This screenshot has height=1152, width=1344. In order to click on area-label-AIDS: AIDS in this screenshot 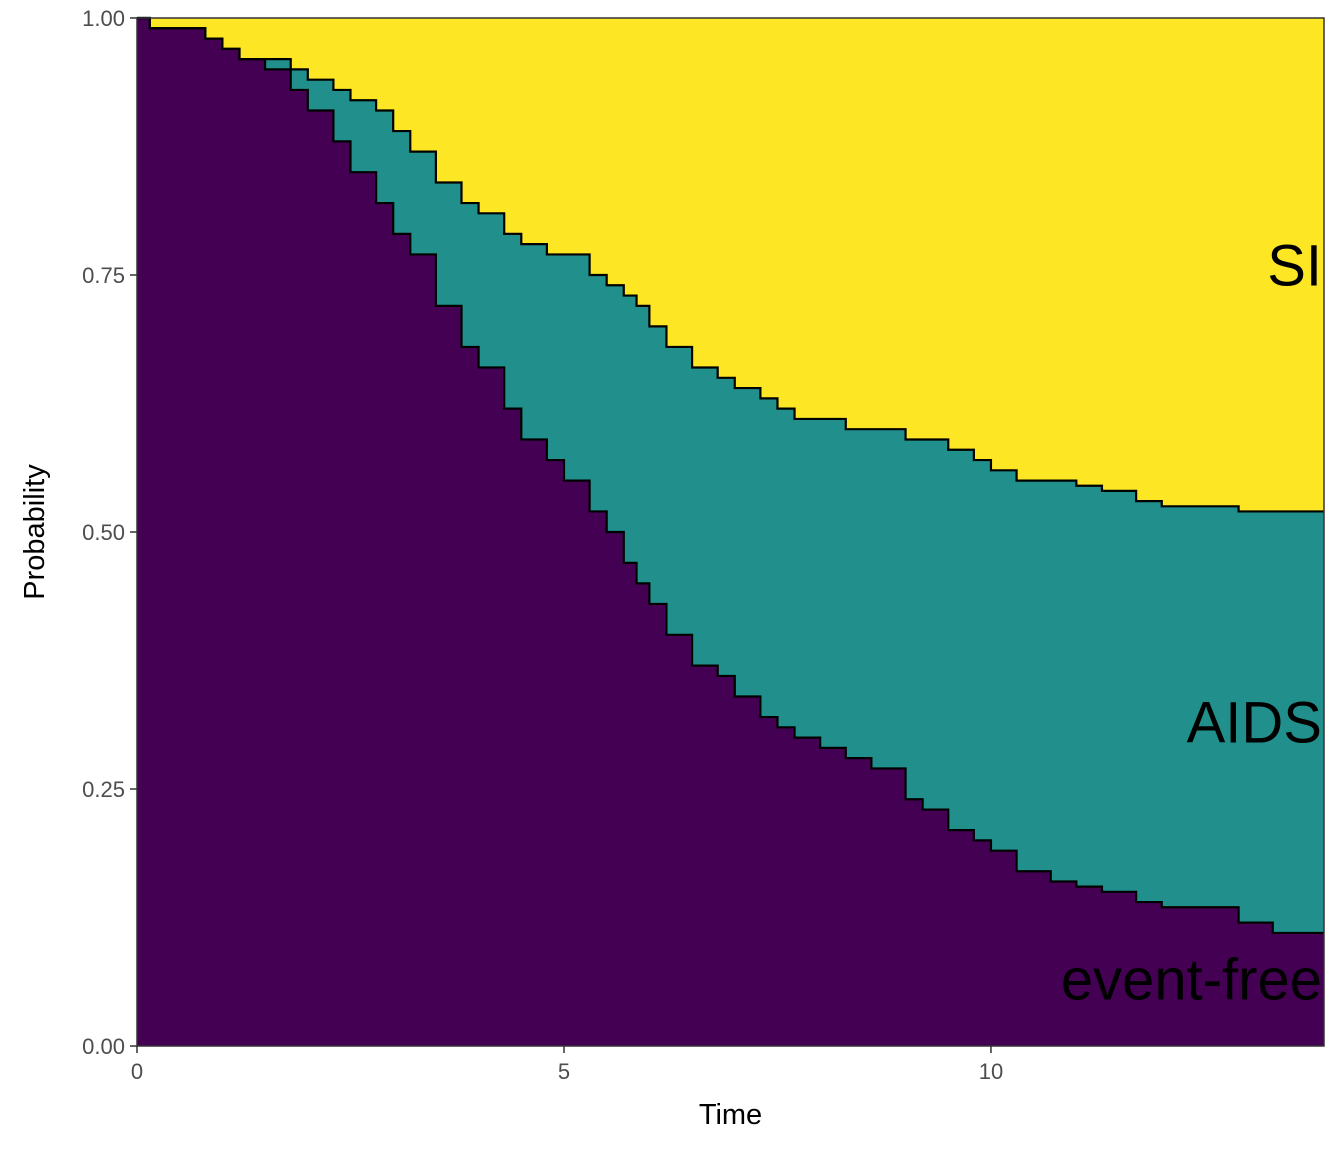, I will do `click(1254, 723)`.